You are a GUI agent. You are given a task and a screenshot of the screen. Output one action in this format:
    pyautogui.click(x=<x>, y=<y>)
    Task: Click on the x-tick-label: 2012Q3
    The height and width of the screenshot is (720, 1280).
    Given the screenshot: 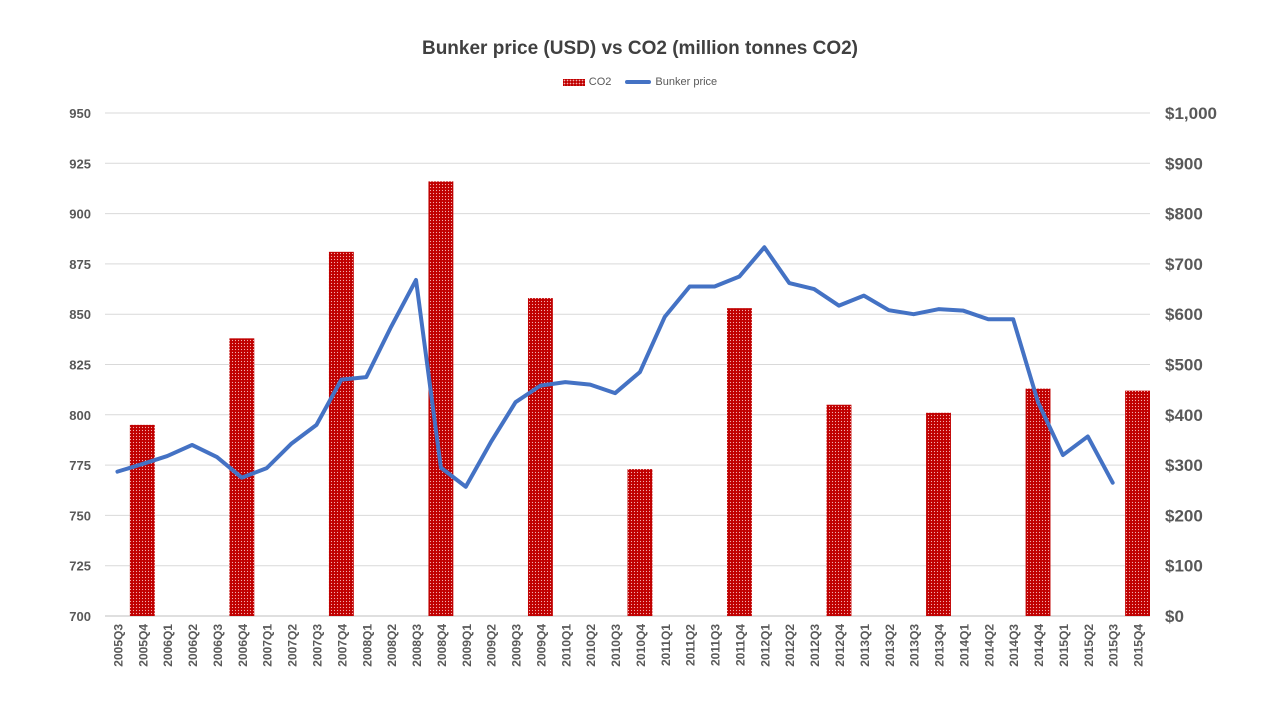 What is the action you would take?
    pyautogui.click(x=815, y=645)
    